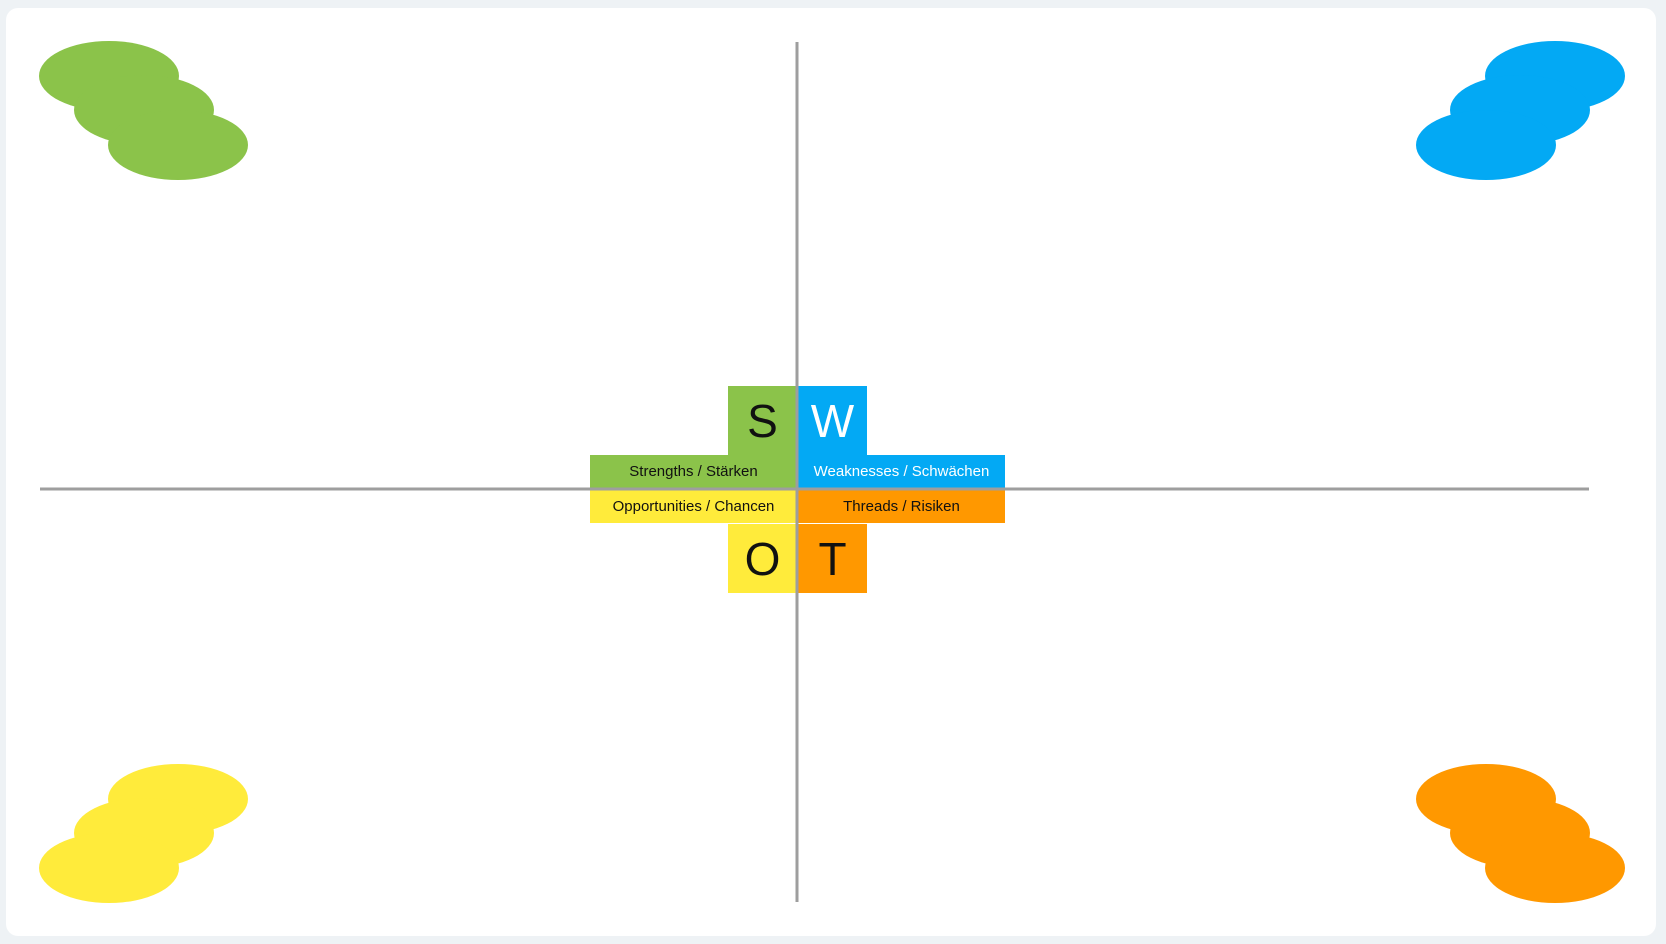  I want to click on opportunities-label: Opportunities / Chancen, so click(693, 506).